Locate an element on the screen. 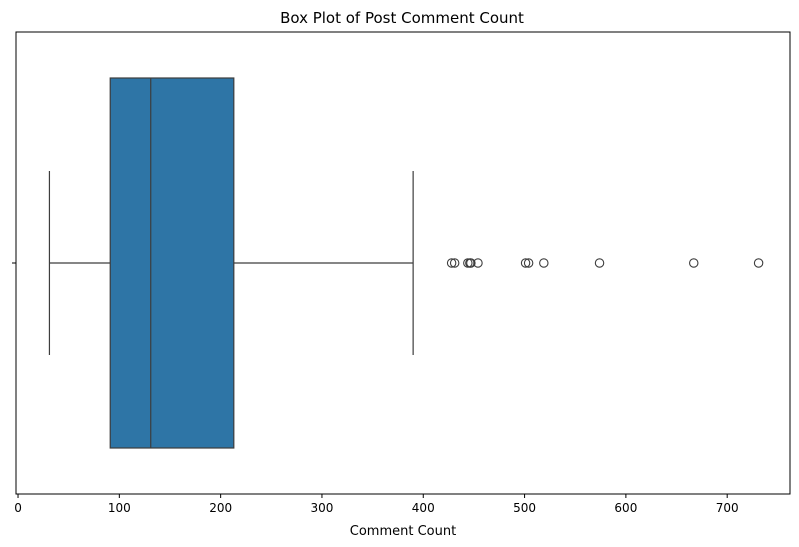 The image size is (799, 547). x-tick-label: 500 is located at coordinates (524, 508).